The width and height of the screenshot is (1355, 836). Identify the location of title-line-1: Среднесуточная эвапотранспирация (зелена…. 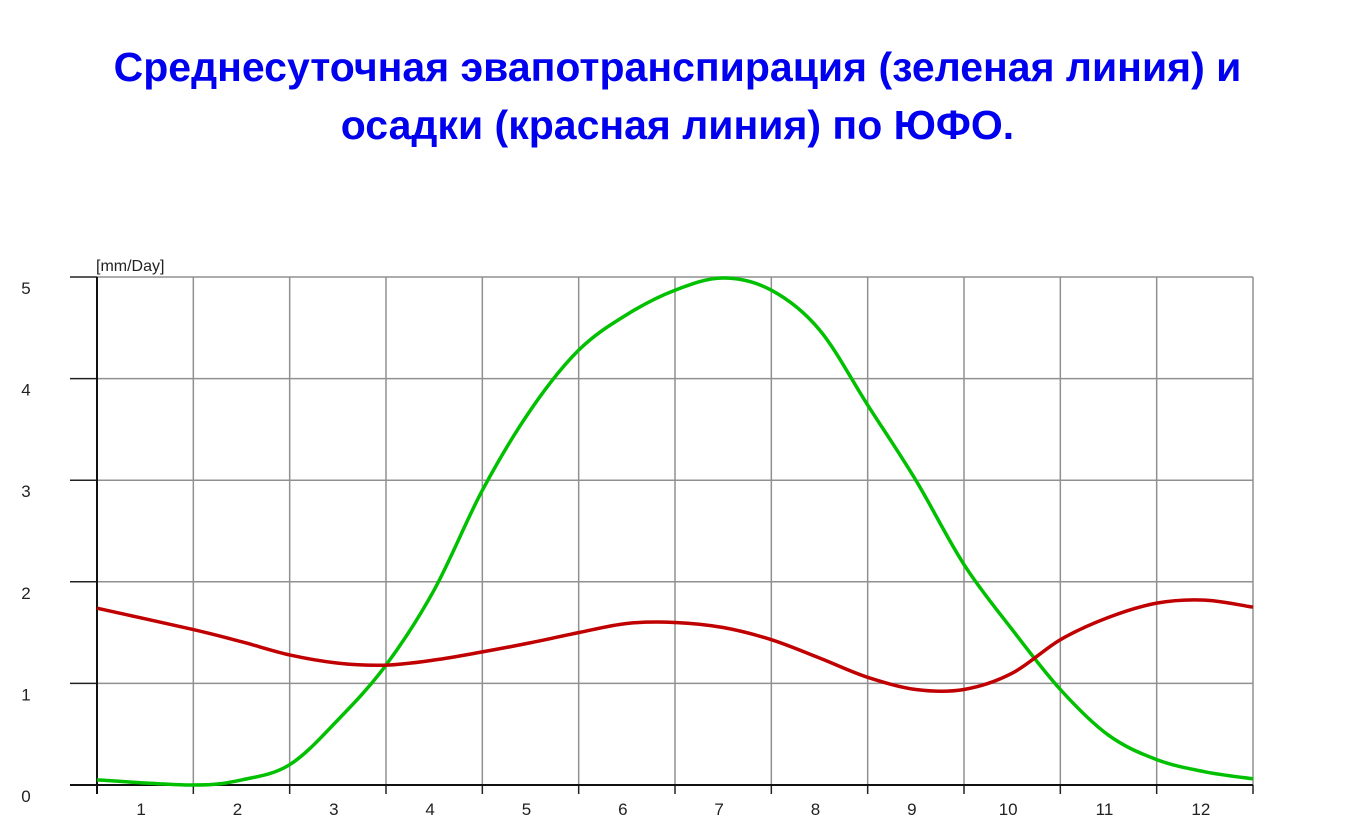
(677, 67).